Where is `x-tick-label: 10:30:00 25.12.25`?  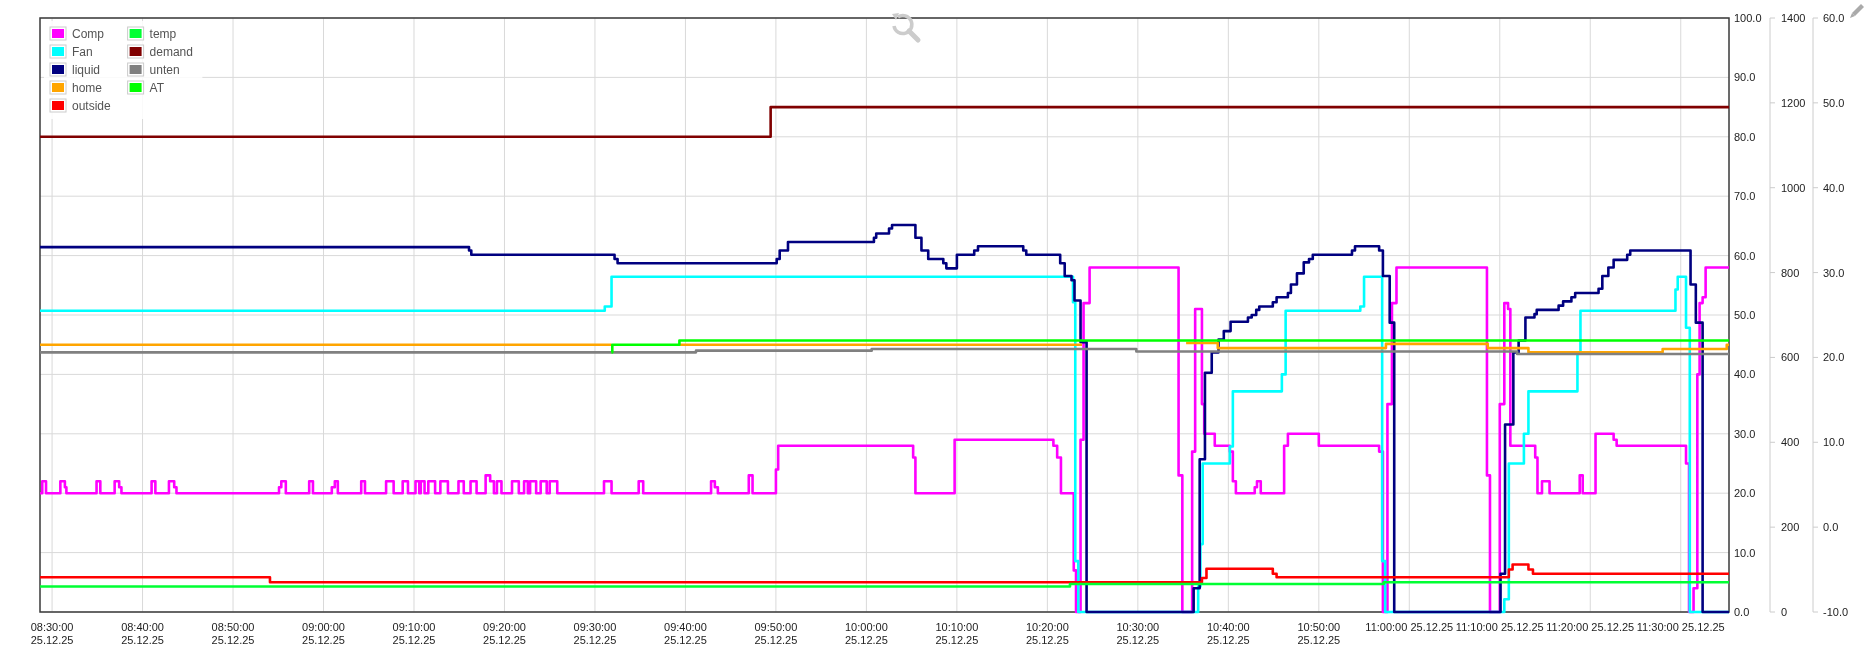
x-tick-label: 10:30:00 25.12.25 is located at coordinates (1138, 633).